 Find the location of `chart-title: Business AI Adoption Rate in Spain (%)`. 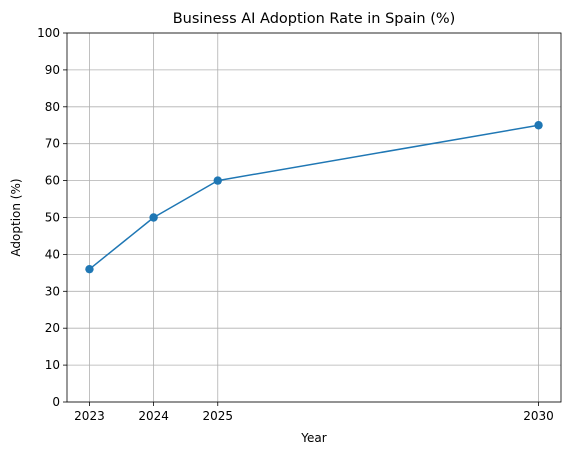

chart-title: Business AI Adoption Rate in Spain (%) is located at coordinates (314, 19).